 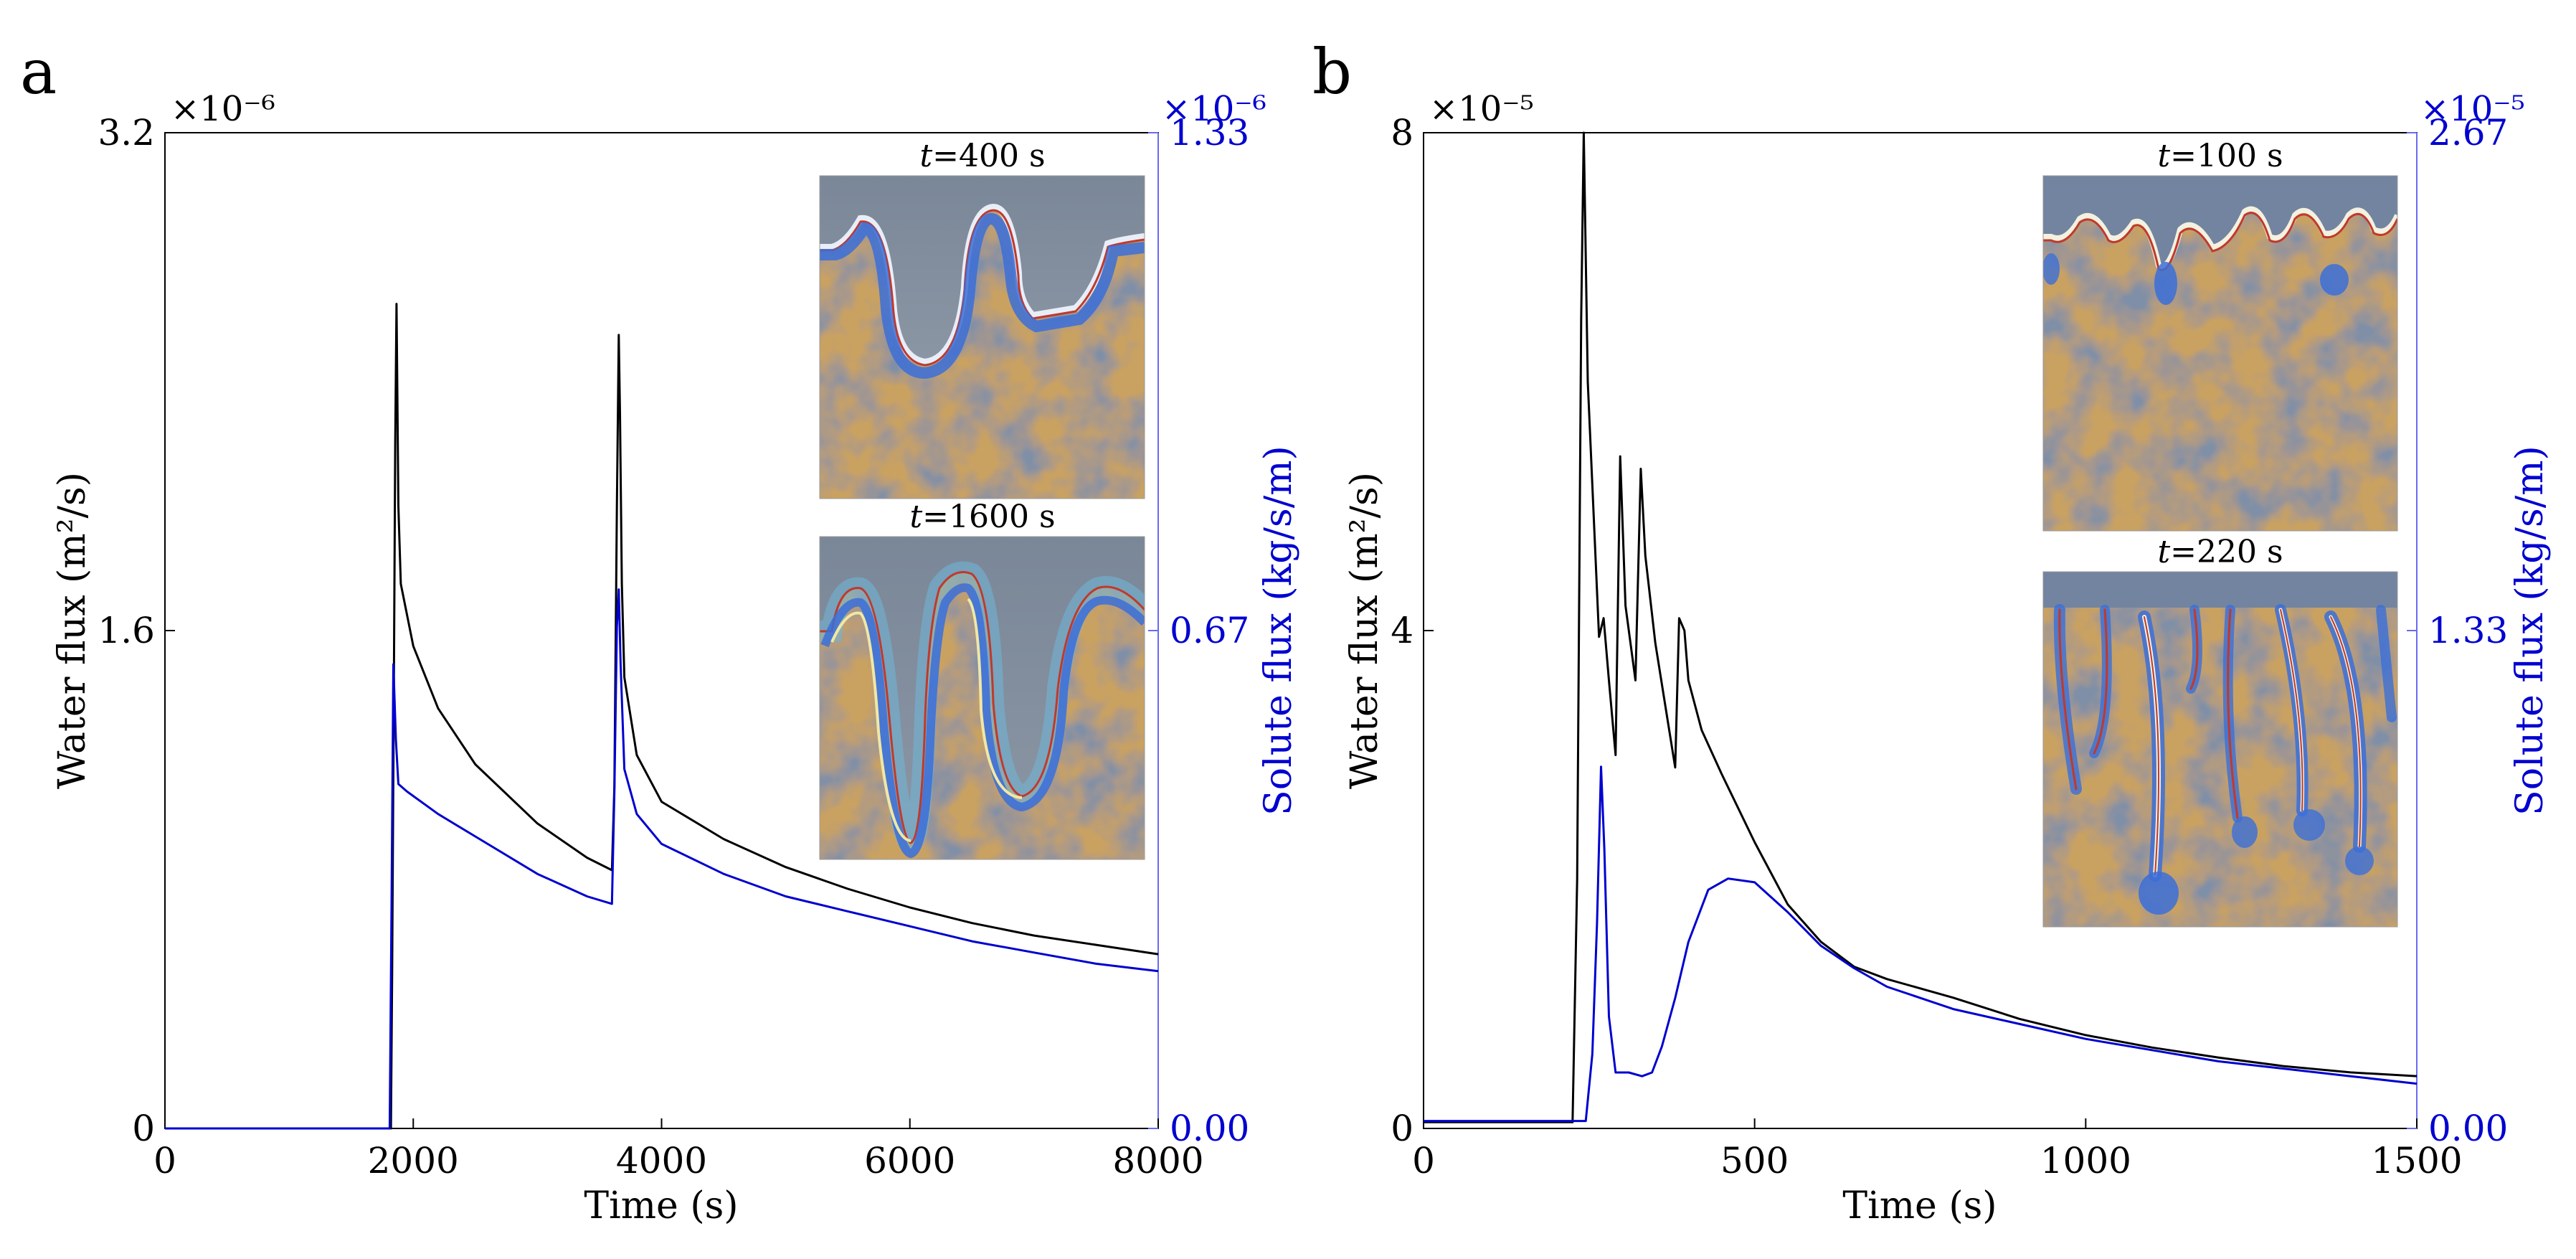 What do you see at coordinates (1402, 1128) in the screenshot?
I see `panel-b-left-y-tick-label: 0` at bounding box center [1402, 1128].